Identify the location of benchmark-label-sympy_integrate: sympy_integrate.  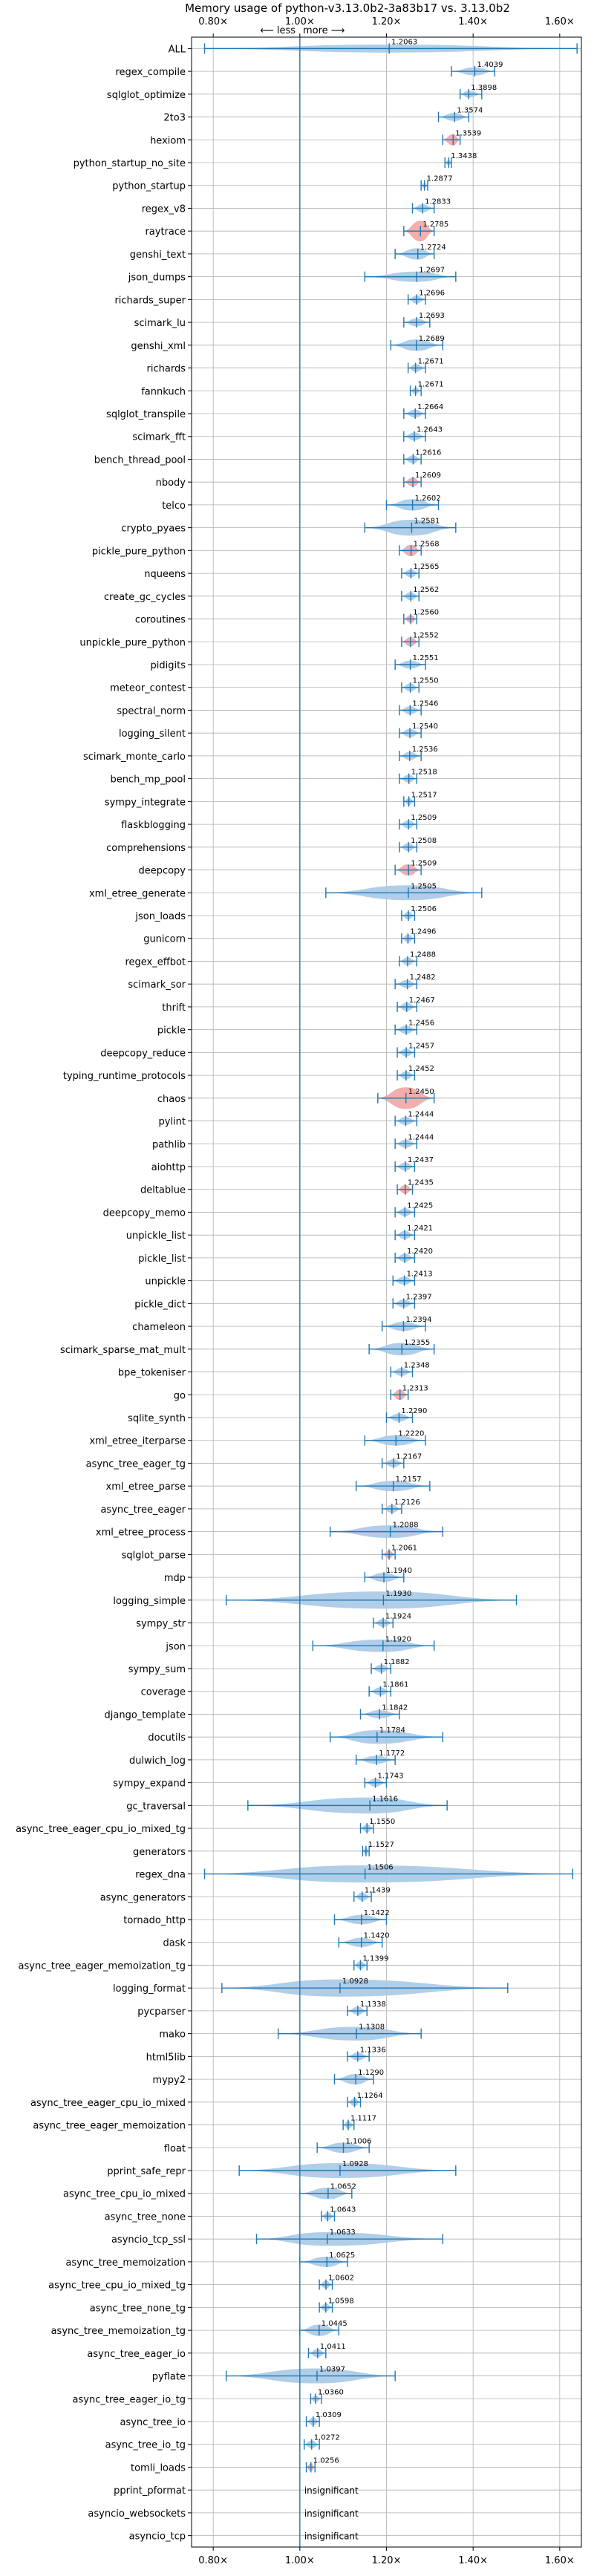
(145, 802).